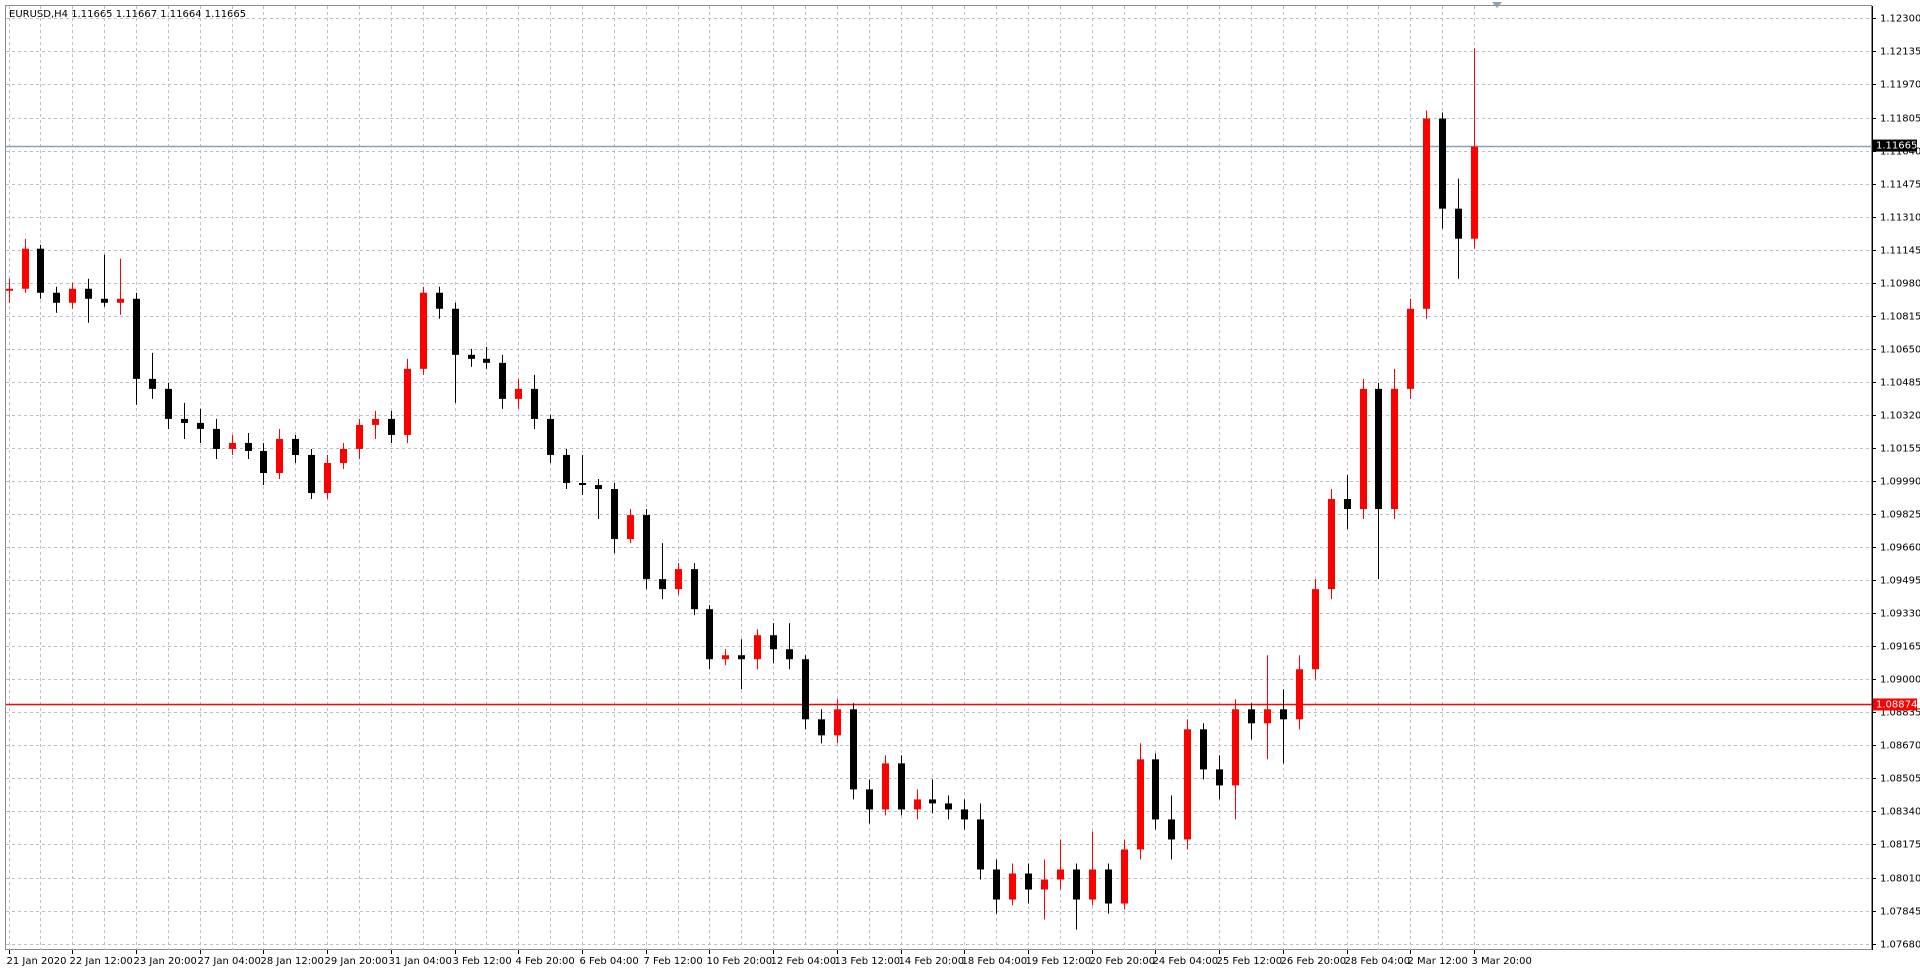 This screenshot has height=968, width=1920. Describe the element at coordinates (1497, 5) in the screenshot. I see `shift-marker` at that location.